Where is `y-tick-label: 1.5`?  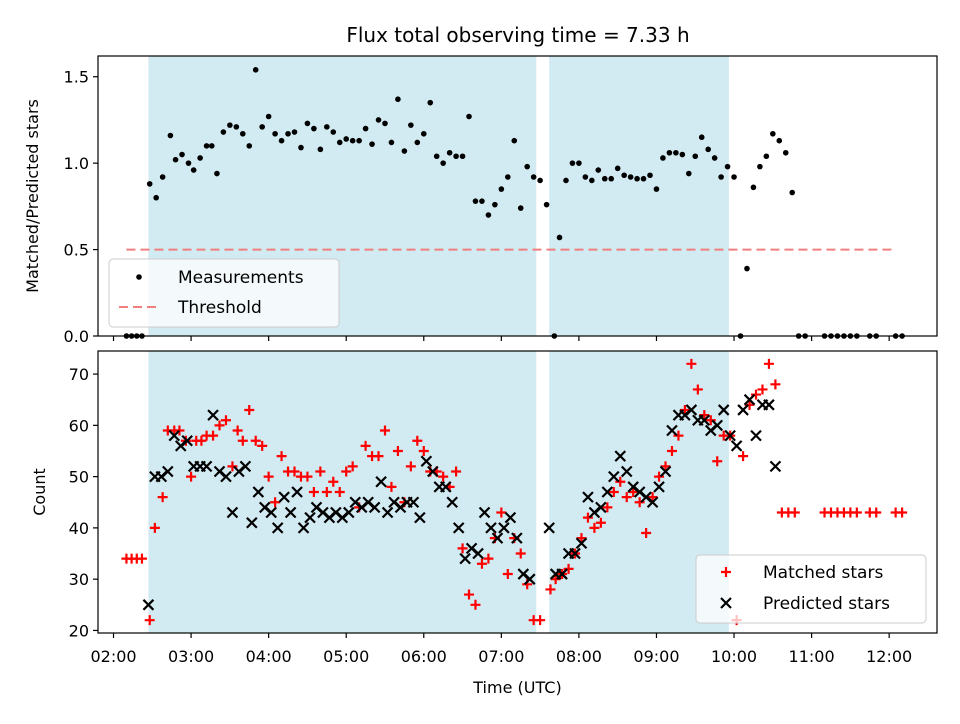
y-tick-label: 1.5 is located at coordinates (76, 77).